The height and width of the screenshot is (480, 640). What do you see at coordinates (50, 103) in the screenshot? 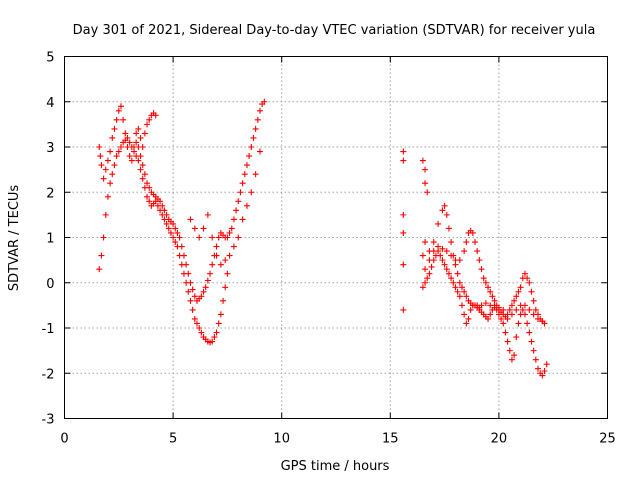
I see `y-tick-label: 4` at bounding box center [50, 103].